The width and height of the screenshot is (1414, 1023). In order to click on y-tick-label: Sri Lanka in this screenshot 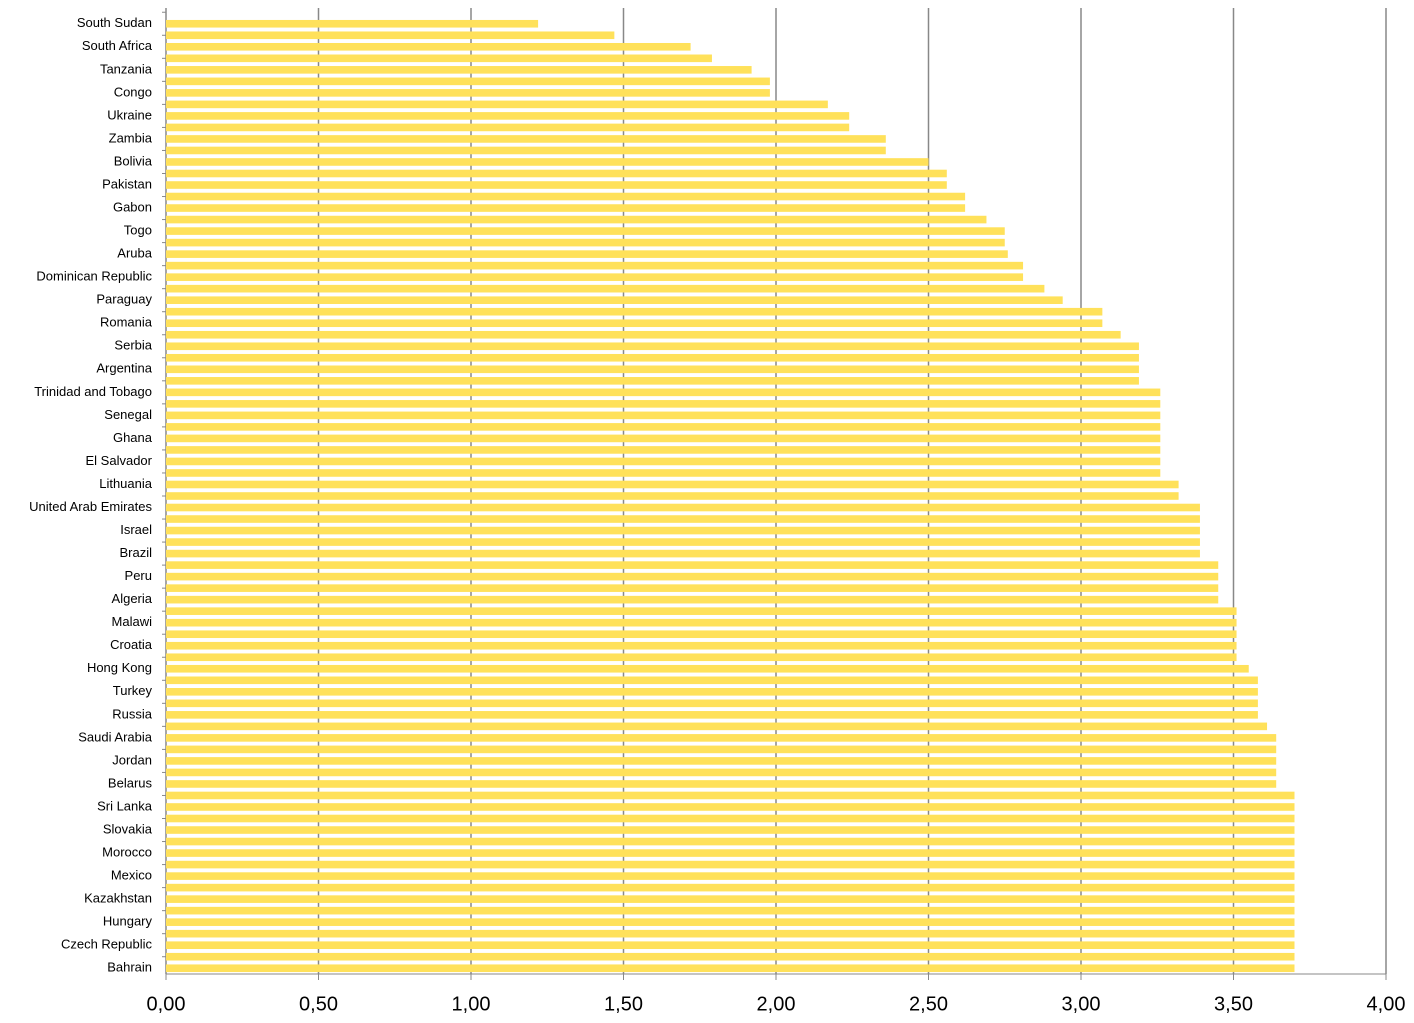, I will do `click(125, 805)`.